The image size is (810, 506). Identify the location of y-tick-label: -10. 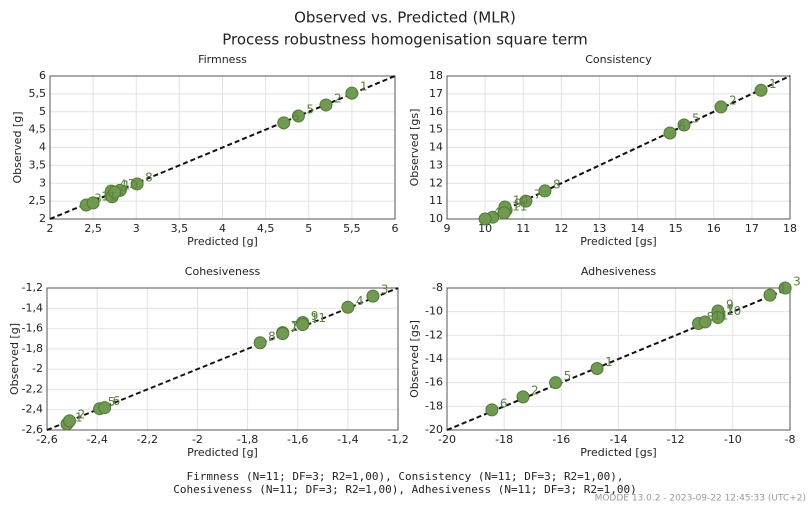
(434, 311).